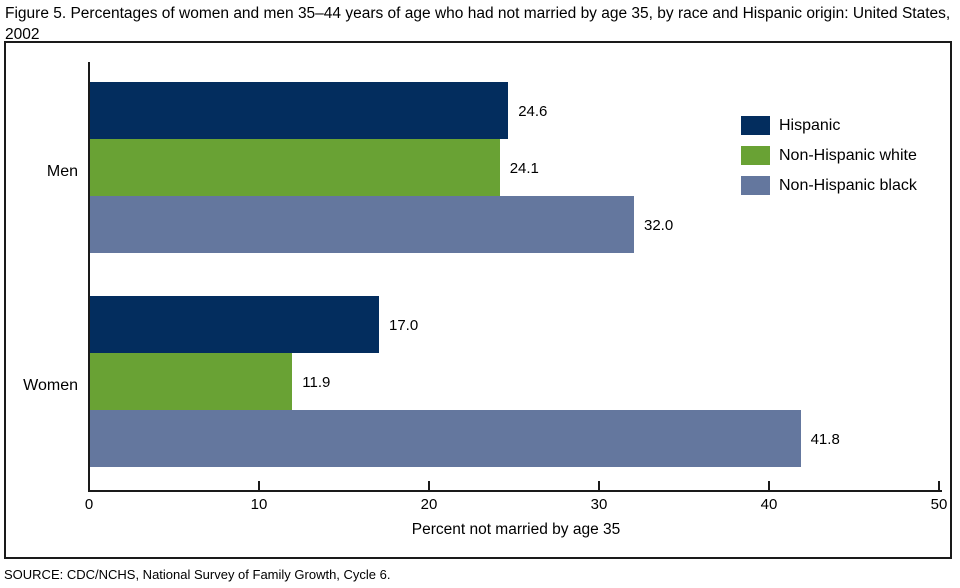 The image size is (960, 588). I want to click on legend-swatch-hispanic, so click(755, 125).